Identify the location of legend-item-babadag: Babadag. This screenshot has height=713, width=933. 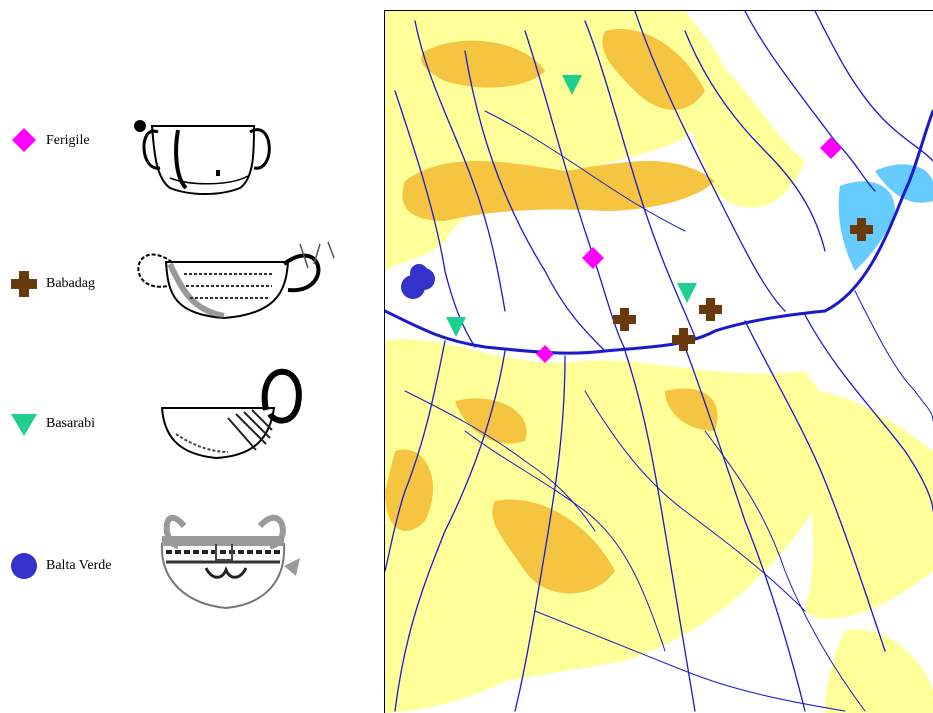
(185, 276).